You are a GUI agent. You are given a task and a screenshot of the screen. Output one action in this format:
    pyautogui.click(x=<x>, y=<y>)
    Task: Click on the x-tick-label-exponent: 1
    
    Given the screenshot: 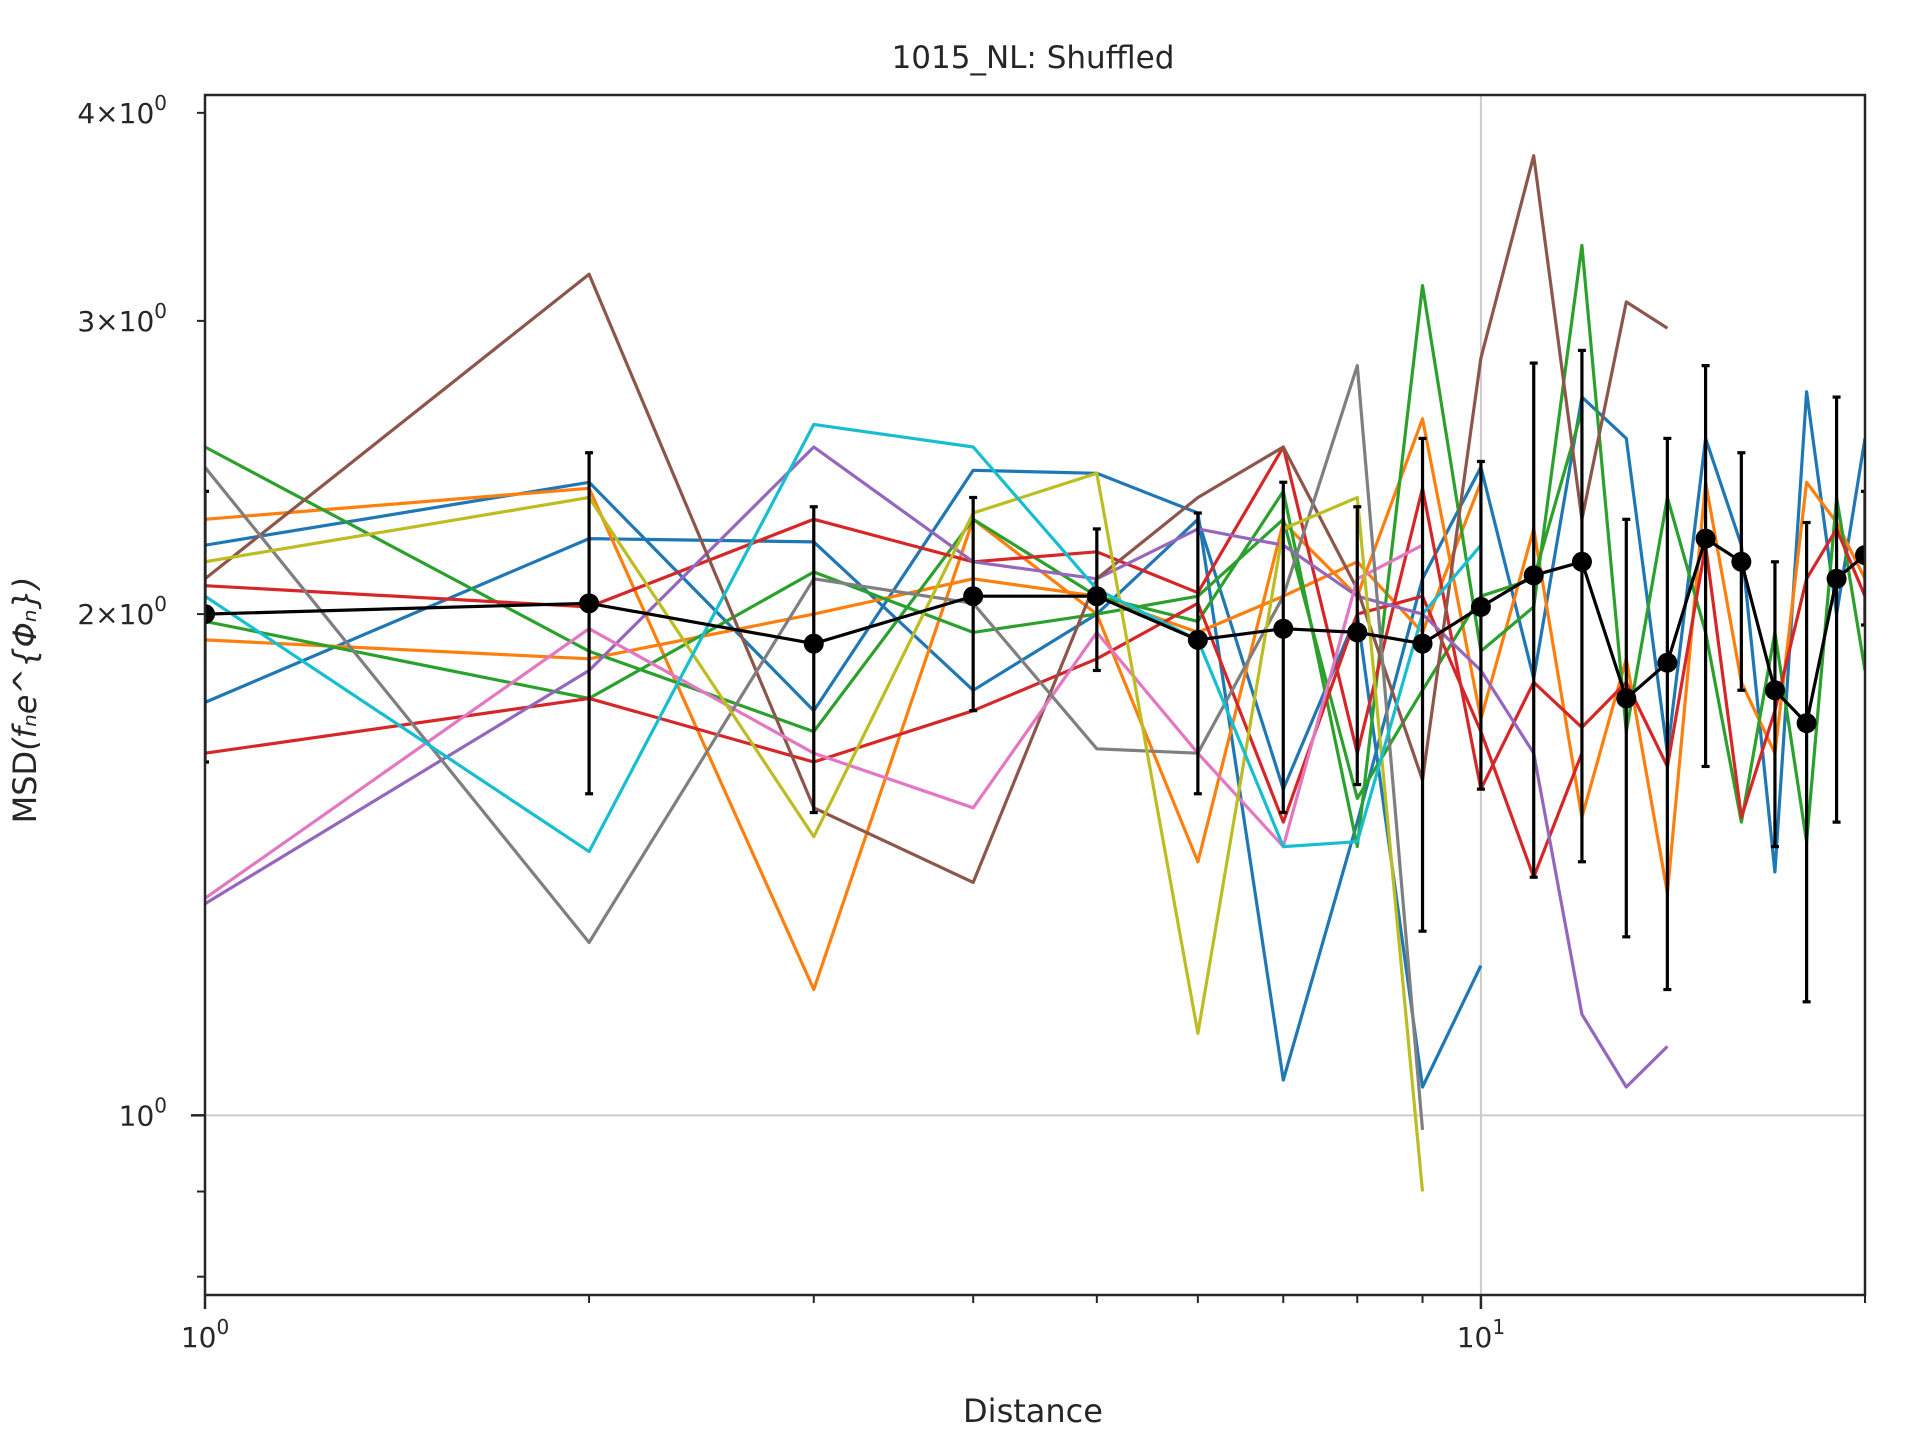 What is the action you would take?
    pyautogui.click(x=1498, y=1327)
    